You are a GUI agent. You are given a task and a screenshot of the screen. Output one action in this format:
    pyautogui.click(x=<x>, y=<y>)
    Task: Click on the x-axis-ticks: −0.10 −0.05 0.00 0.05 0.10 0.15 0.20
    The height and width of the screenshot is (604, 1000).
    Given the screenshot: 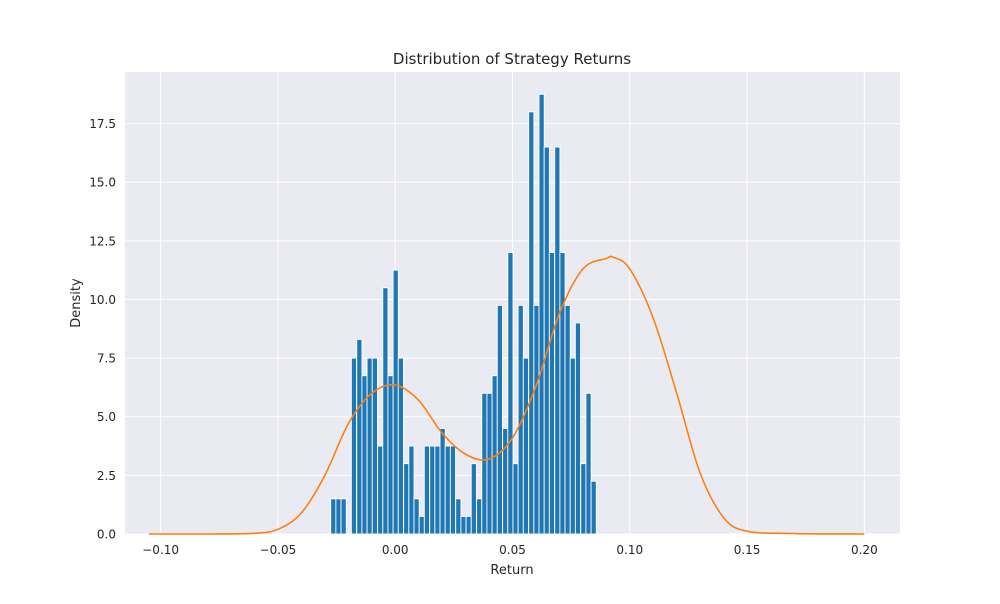 What is the action you would take?
    pyautogui.click(x=509, y=550)
    